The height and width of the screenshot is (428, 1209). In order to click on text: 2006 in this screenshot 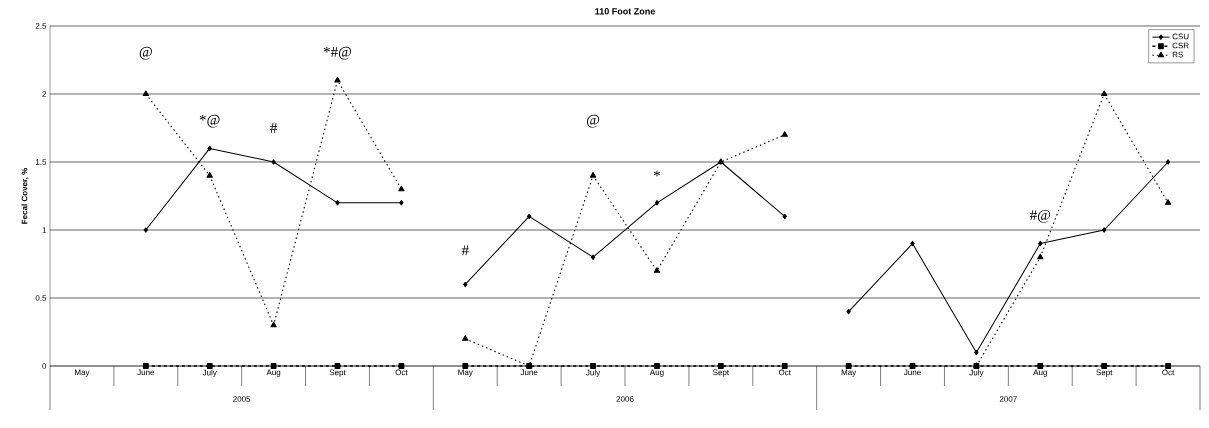, I will do `click(625, 399)`.